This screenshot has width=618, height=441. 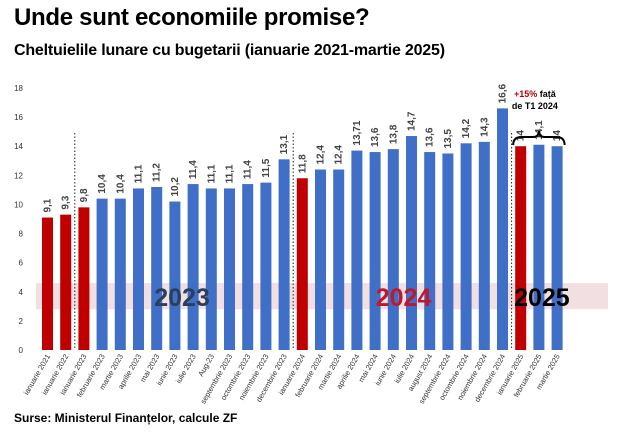 What do you see at coordinates (21, 350) in the screenshot?
I see `y-tick-label: 0` at bounding box center [21, 350].